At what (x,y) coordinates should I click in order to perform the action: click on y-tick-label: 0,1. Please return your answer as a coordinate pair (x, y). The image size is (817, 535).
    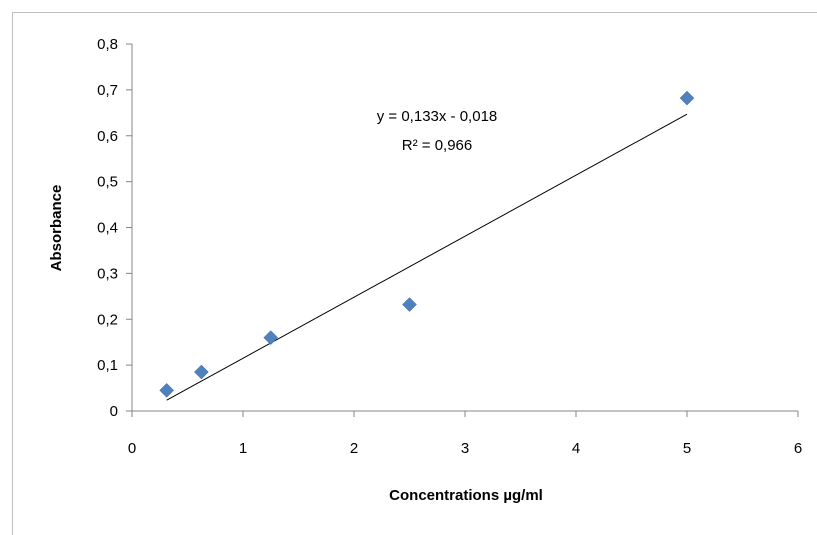
    Looking at the image, I should click on (107, 365).